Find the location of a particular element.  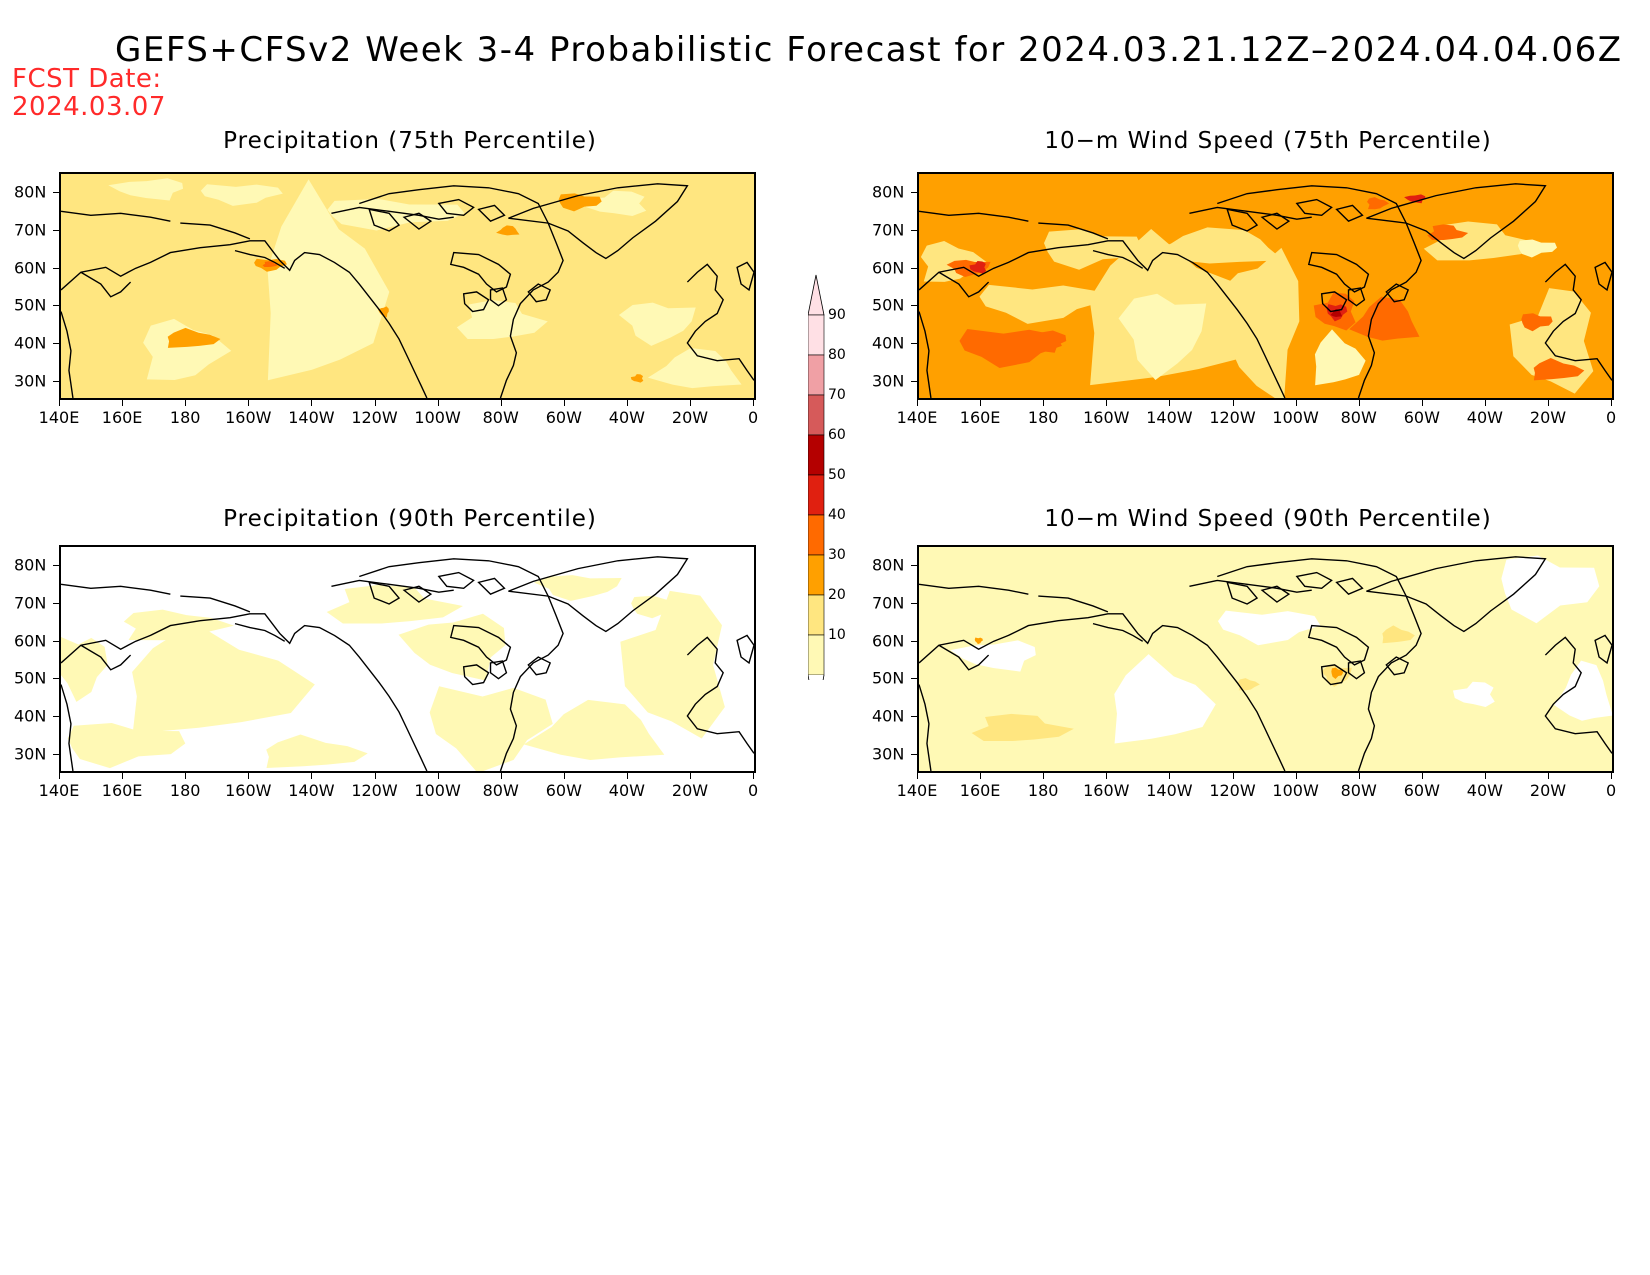

colorbar-label: 40 is located at coordinates (837, 515).